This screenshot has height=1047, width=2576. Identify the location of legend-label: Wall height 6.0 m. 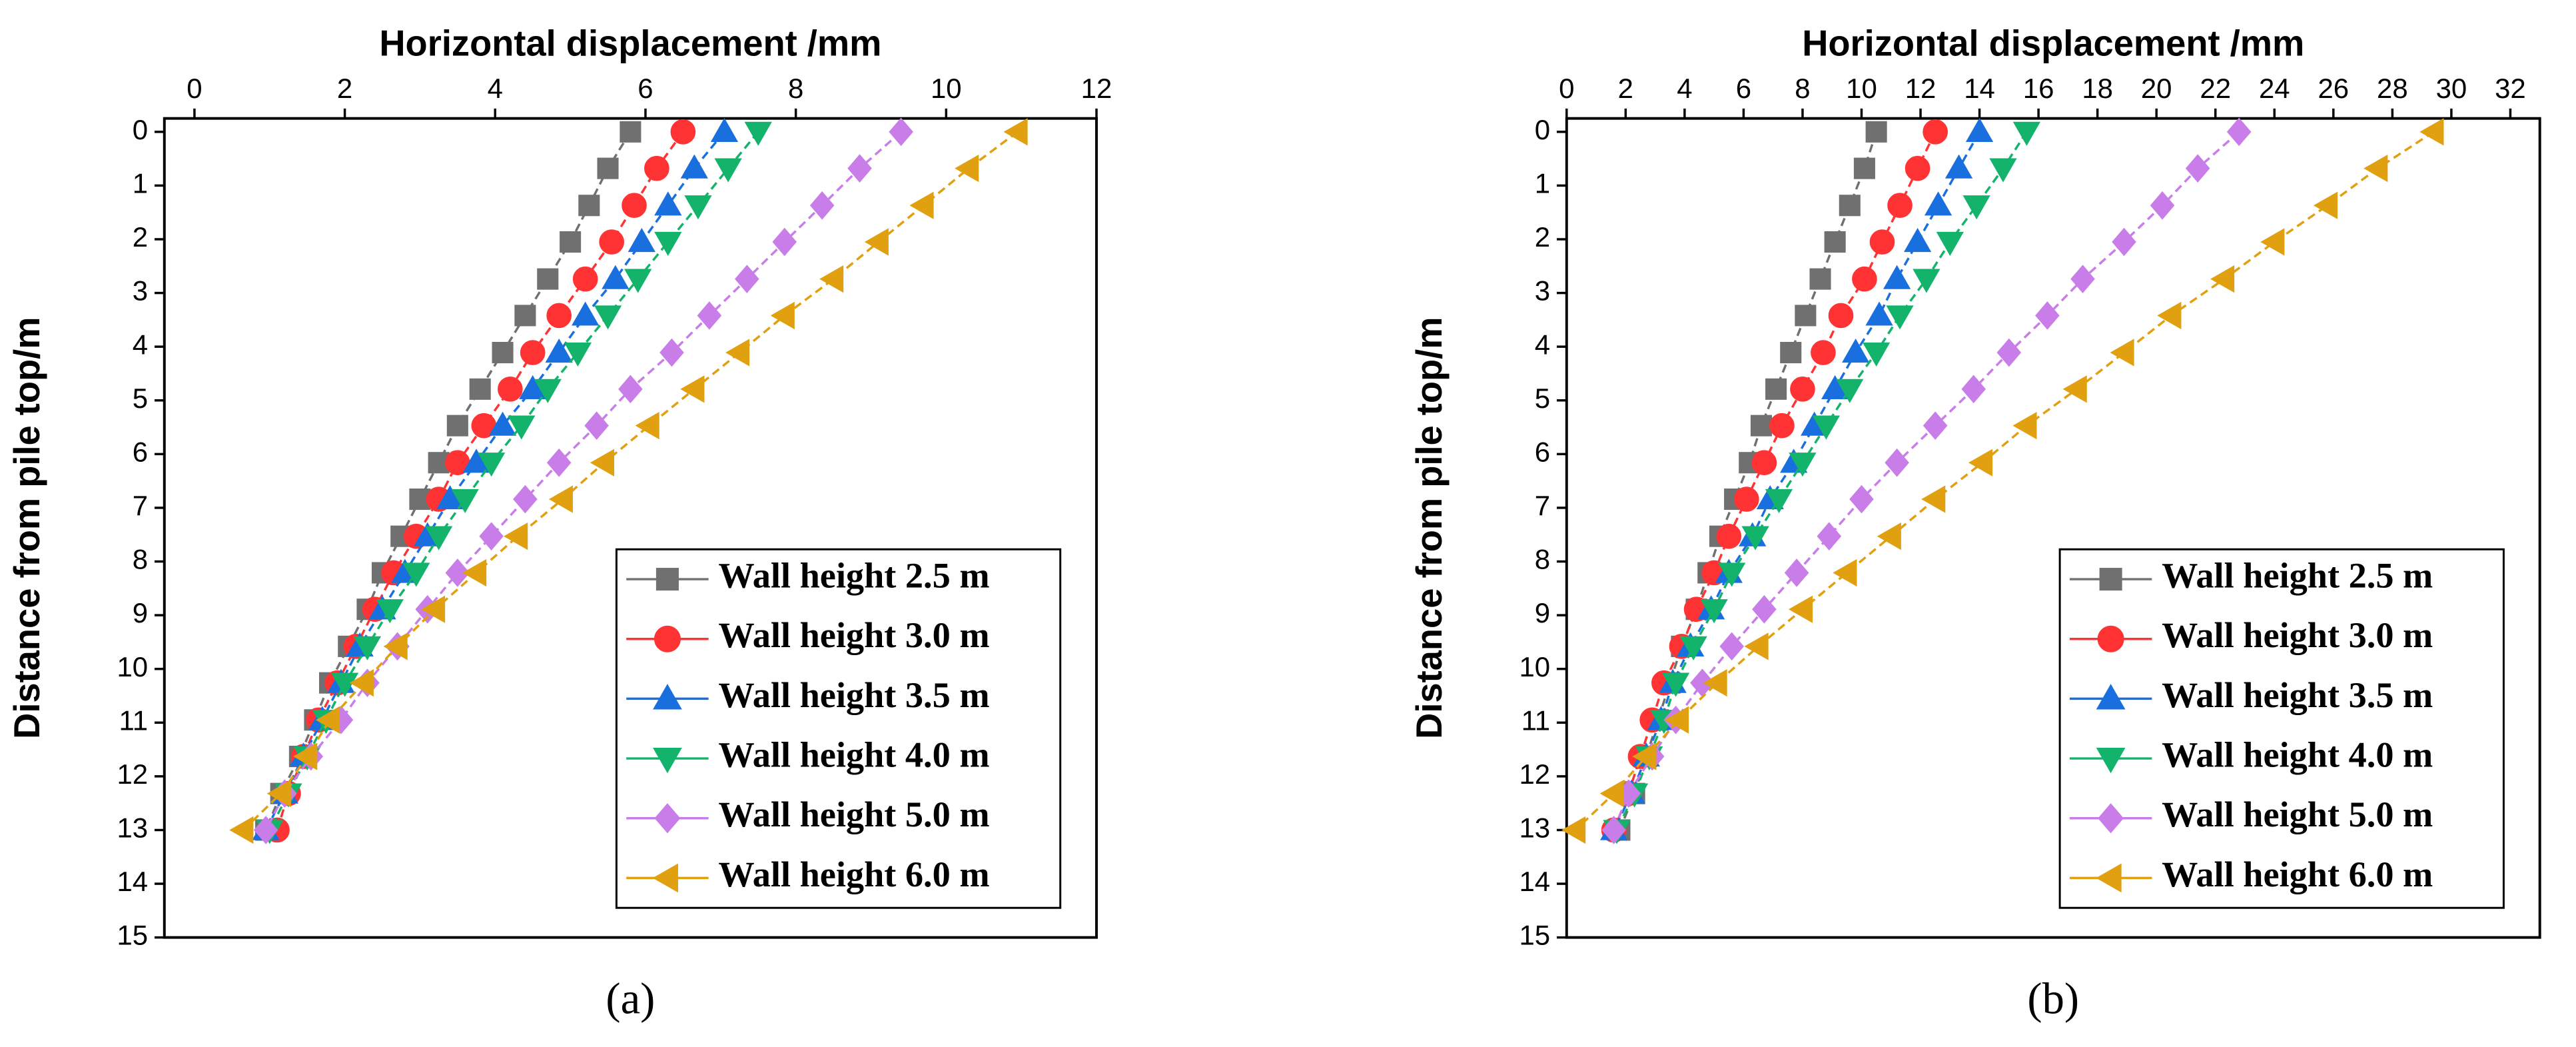
(854, 874).